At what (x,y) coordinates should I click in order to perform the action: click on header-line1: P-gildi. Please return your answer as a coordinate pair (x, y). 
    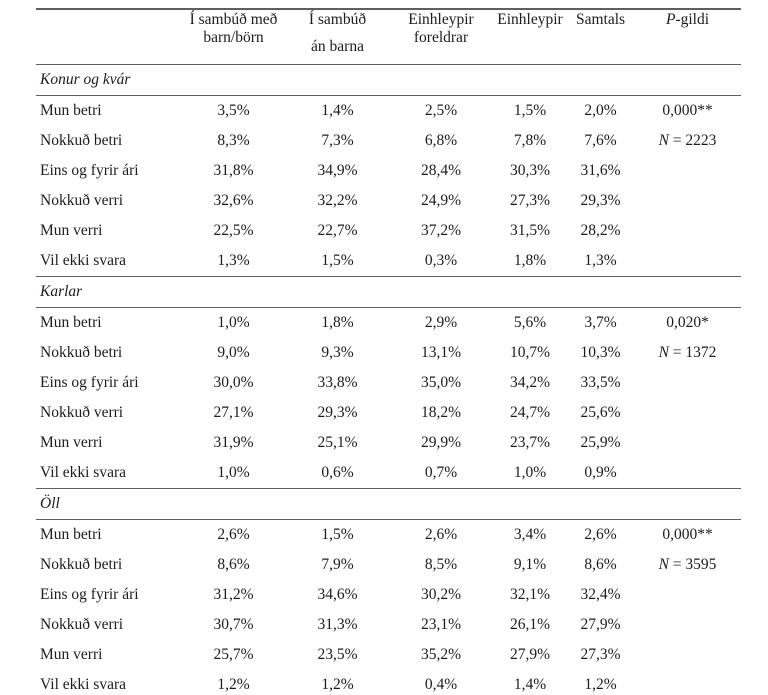
    Looking at the image, I should click on (687, 19).